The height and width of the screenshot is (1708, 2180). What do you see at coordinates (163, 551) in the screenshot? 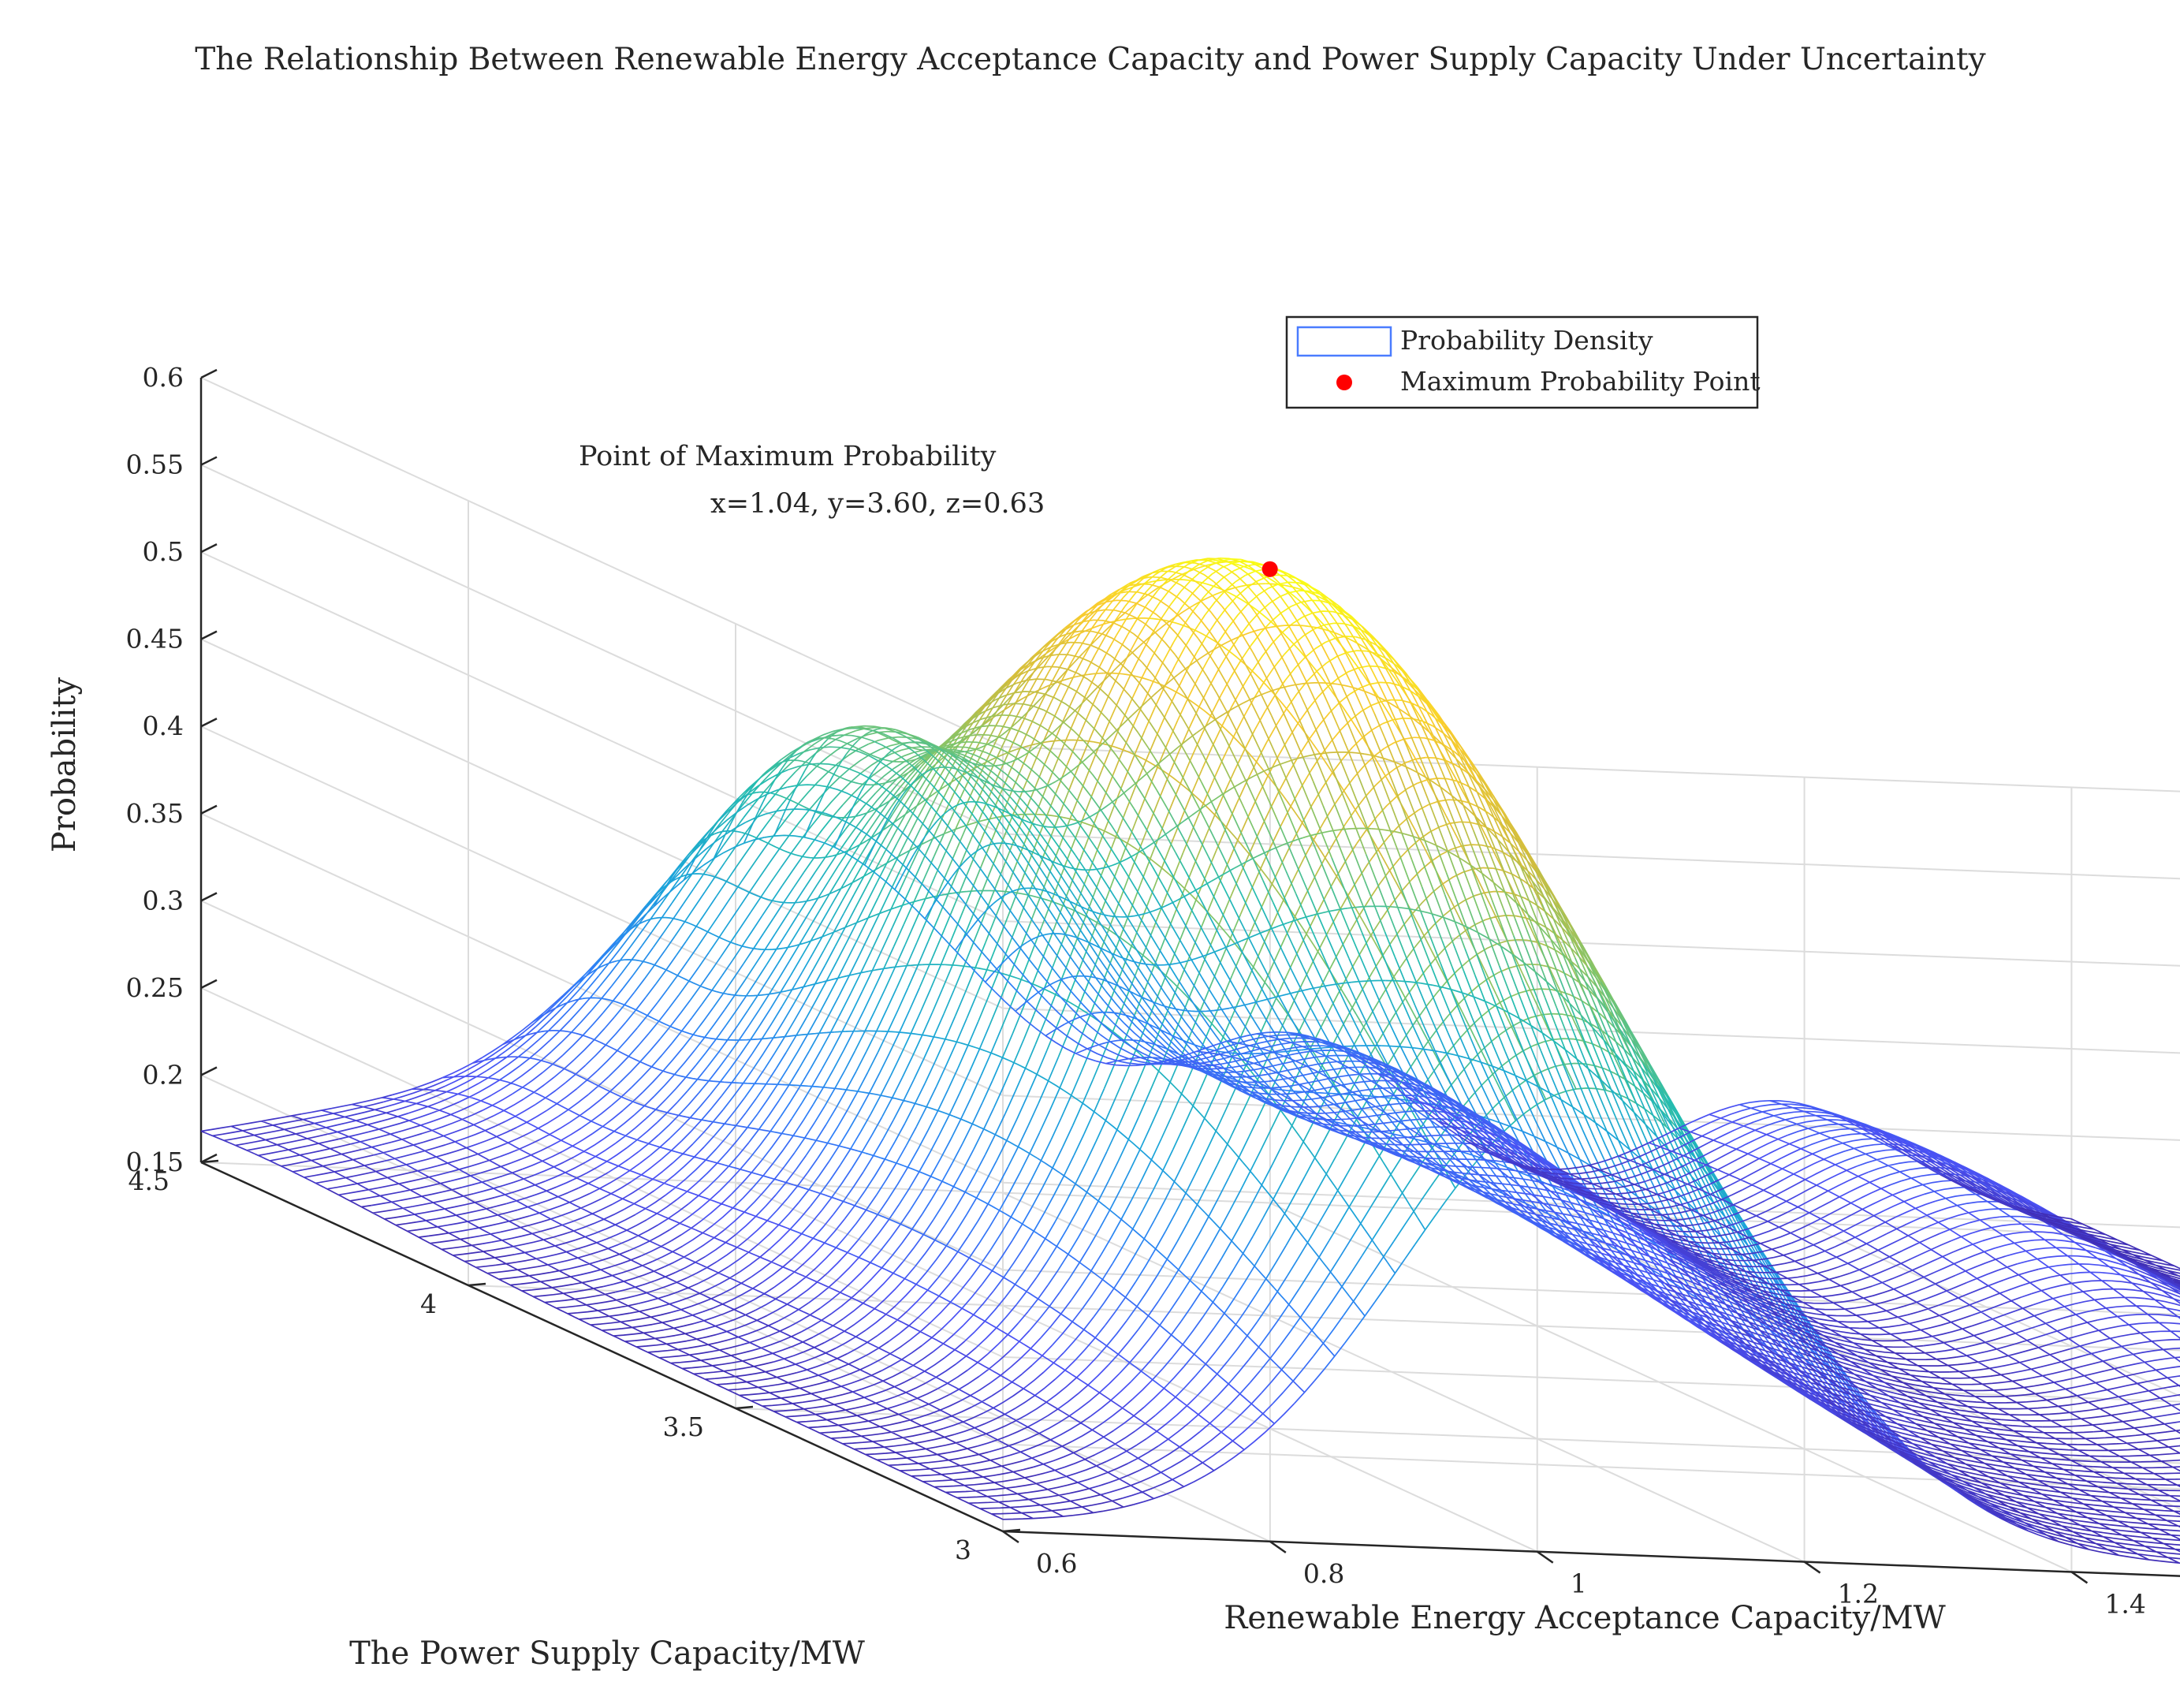
I see `z-tick-label: 0.5` at bounding box center [163, 551].